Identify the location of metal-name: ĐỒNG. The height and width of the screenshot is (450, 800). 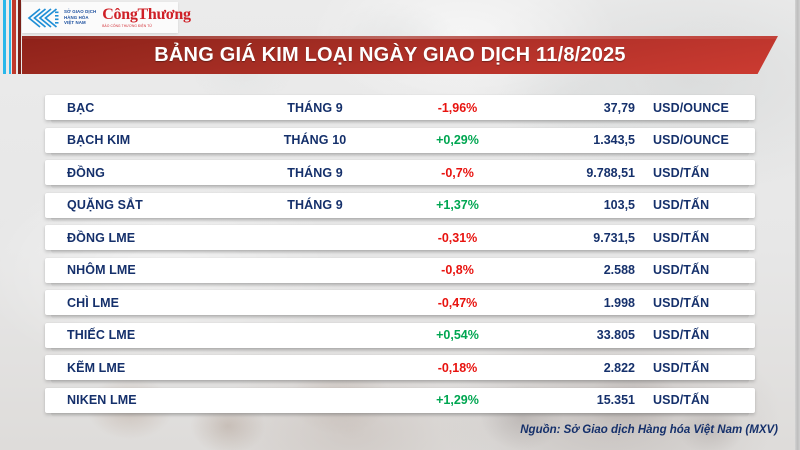
(86, 172).